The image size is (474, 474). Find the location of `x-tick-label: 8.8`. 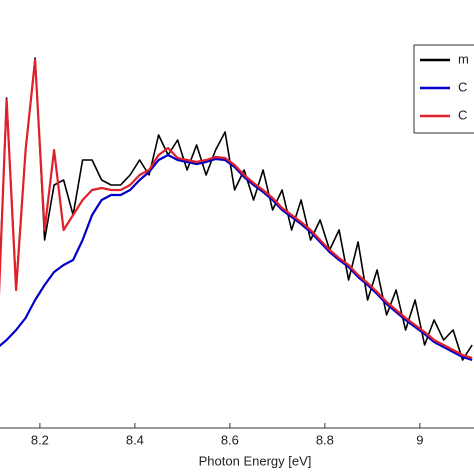

x-tick-label: 8.8 is located at coordinates (325, 439).